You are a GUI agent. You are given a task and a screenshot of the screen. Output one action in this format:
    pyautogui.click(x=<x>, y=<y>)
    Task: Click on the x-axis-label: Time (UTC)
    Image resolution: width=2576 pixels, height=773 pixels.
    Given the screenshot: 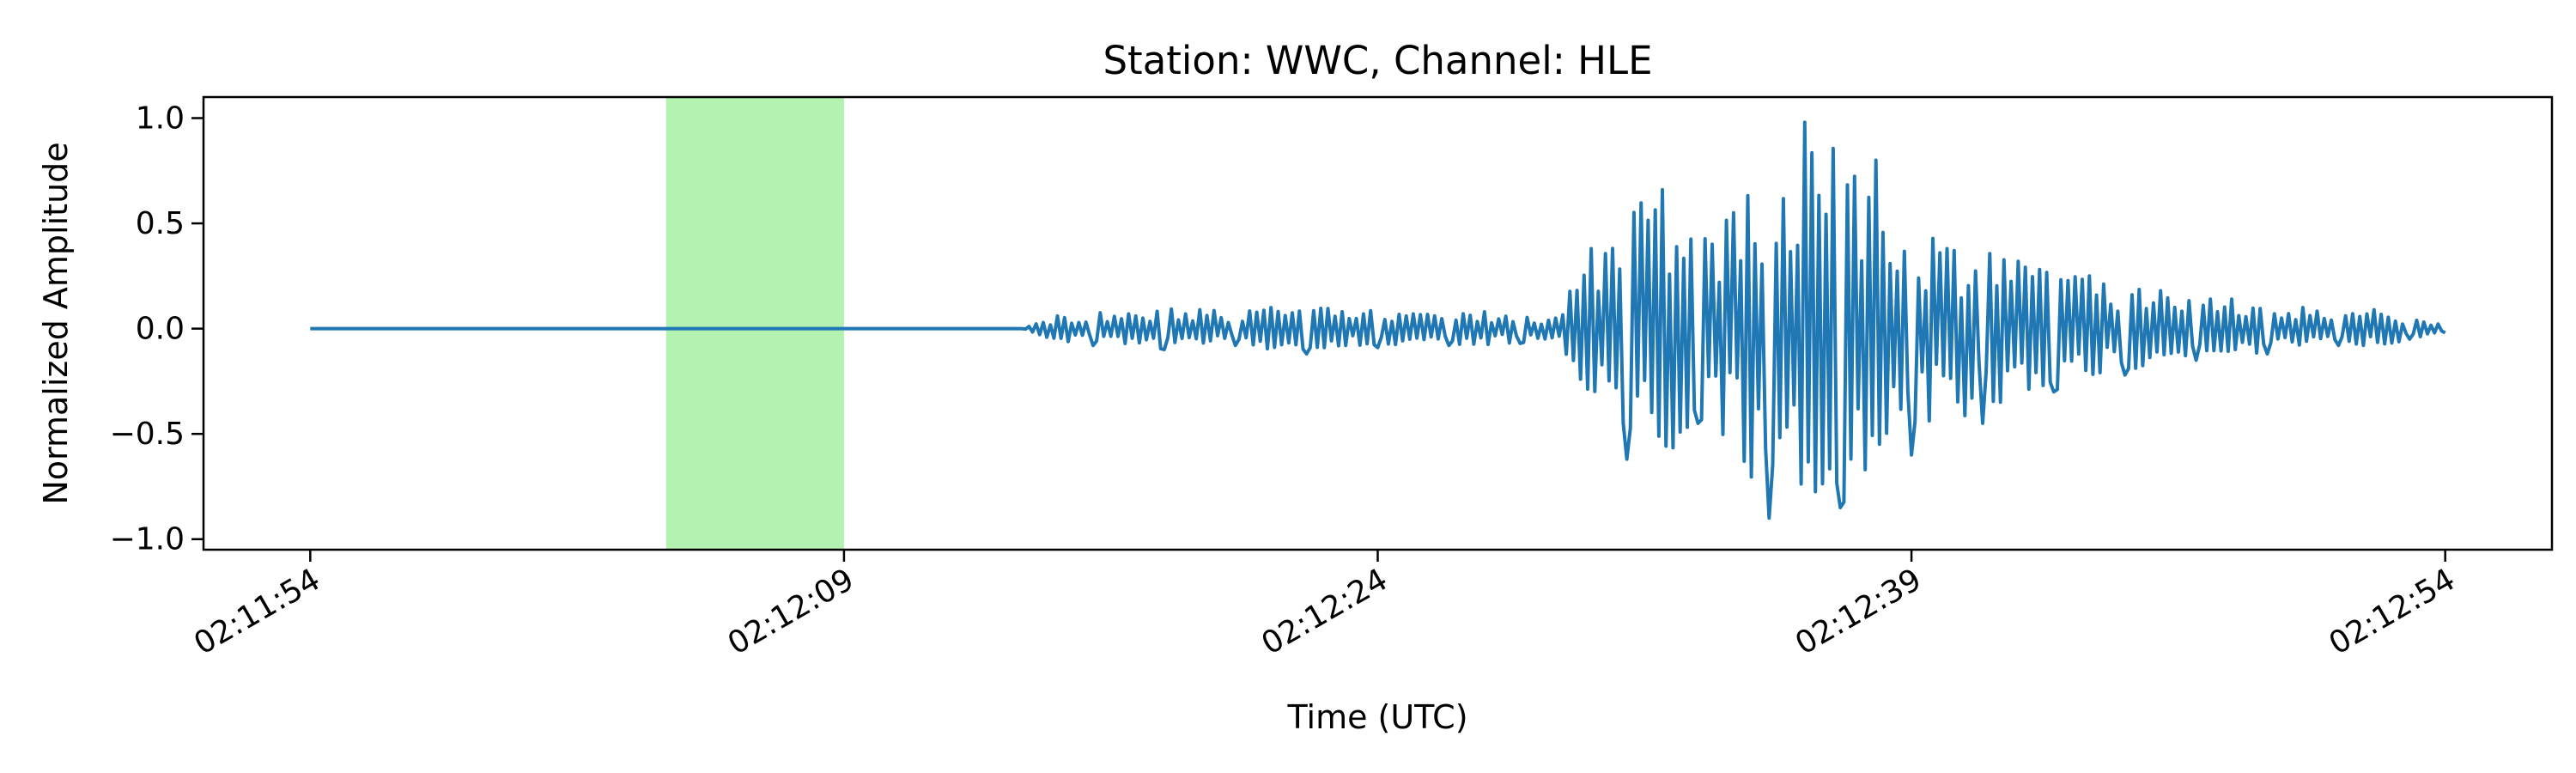 What is the action you would take?
    pyautogui.click(x=1376, y=717)
    